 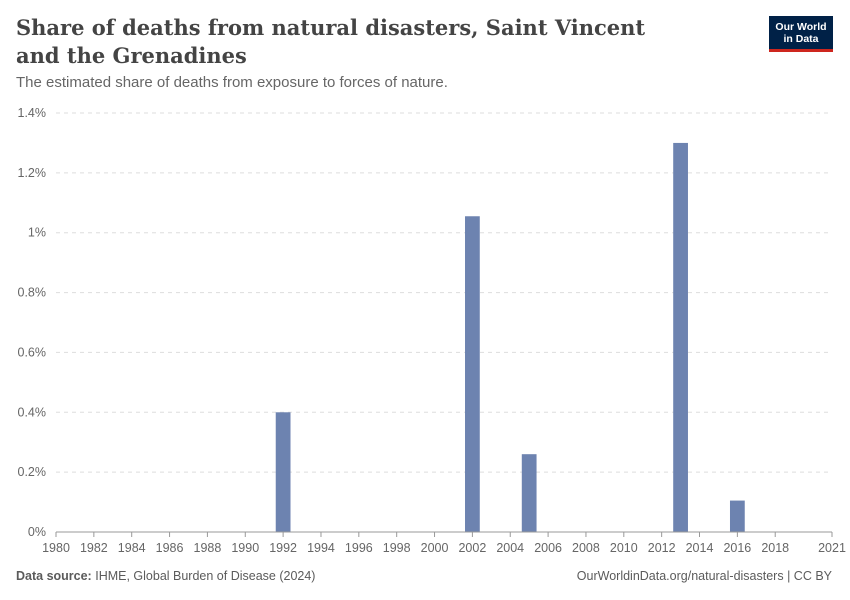 I want to click on y-tick-label: 0%, so click(x=37, y=532).